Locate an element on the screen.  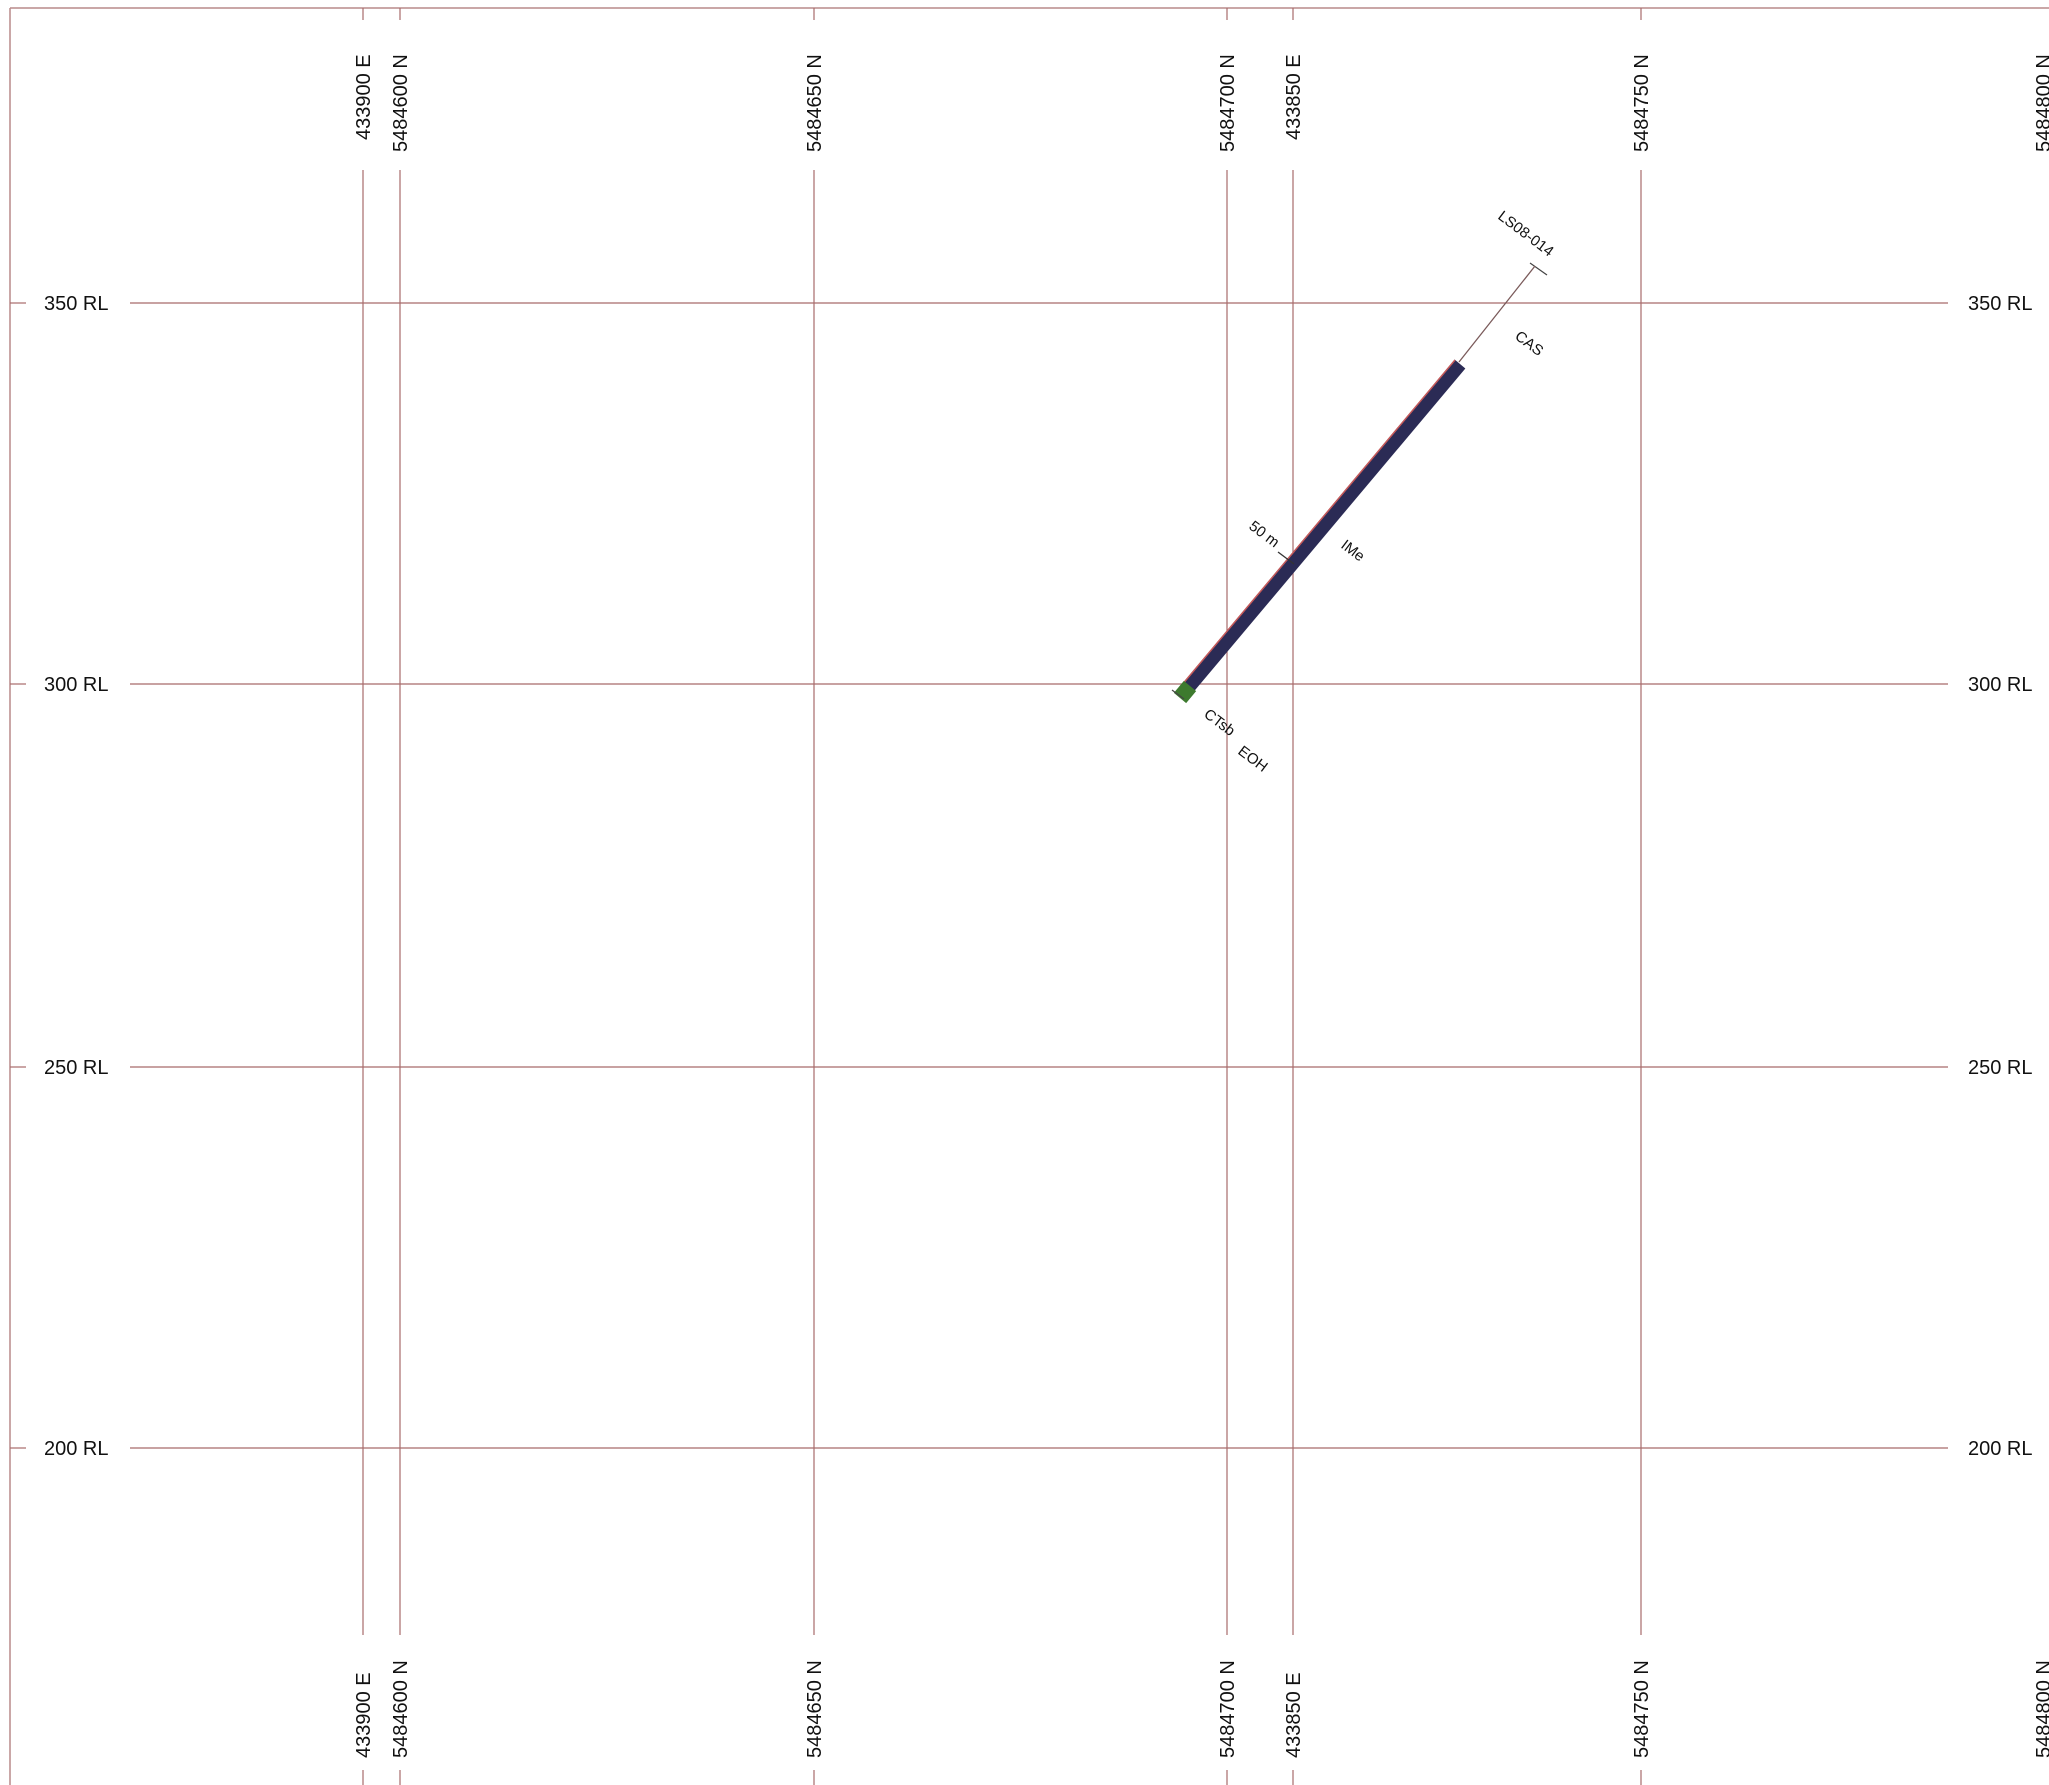
vlabel-5484700n-bottom: 5484700 N is located at coordinates (1228, 1709).